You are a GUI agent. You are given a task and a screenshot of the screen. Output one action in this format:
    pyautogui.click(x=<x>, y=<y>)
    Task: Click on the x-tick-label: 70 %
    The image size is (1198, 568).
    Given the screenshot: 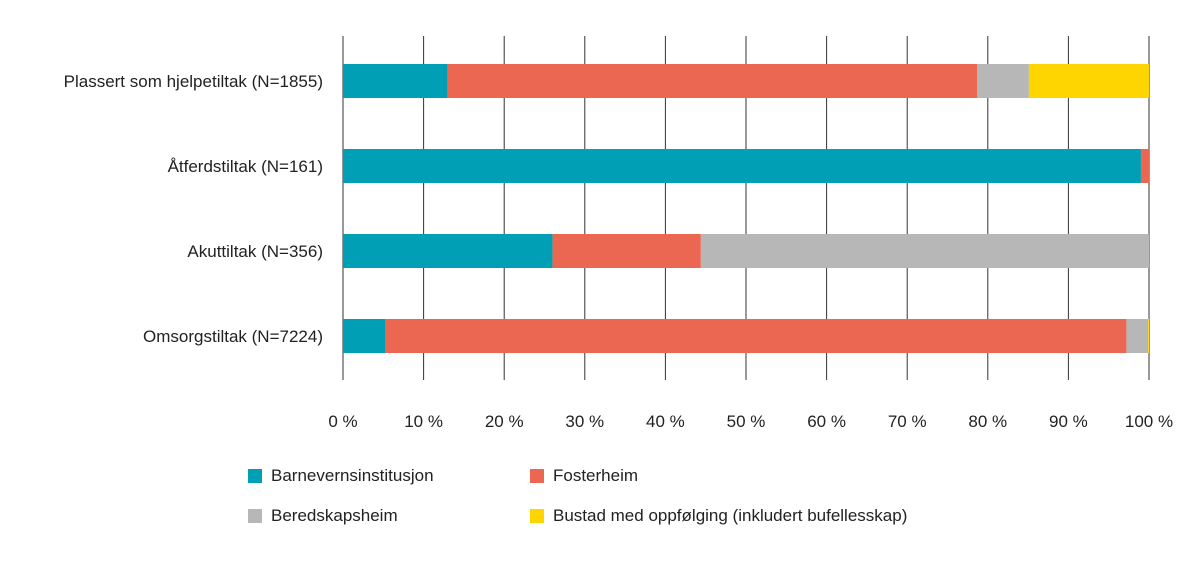 What is the action you would take?
    pyautogui.click(x=907, y=421)
    